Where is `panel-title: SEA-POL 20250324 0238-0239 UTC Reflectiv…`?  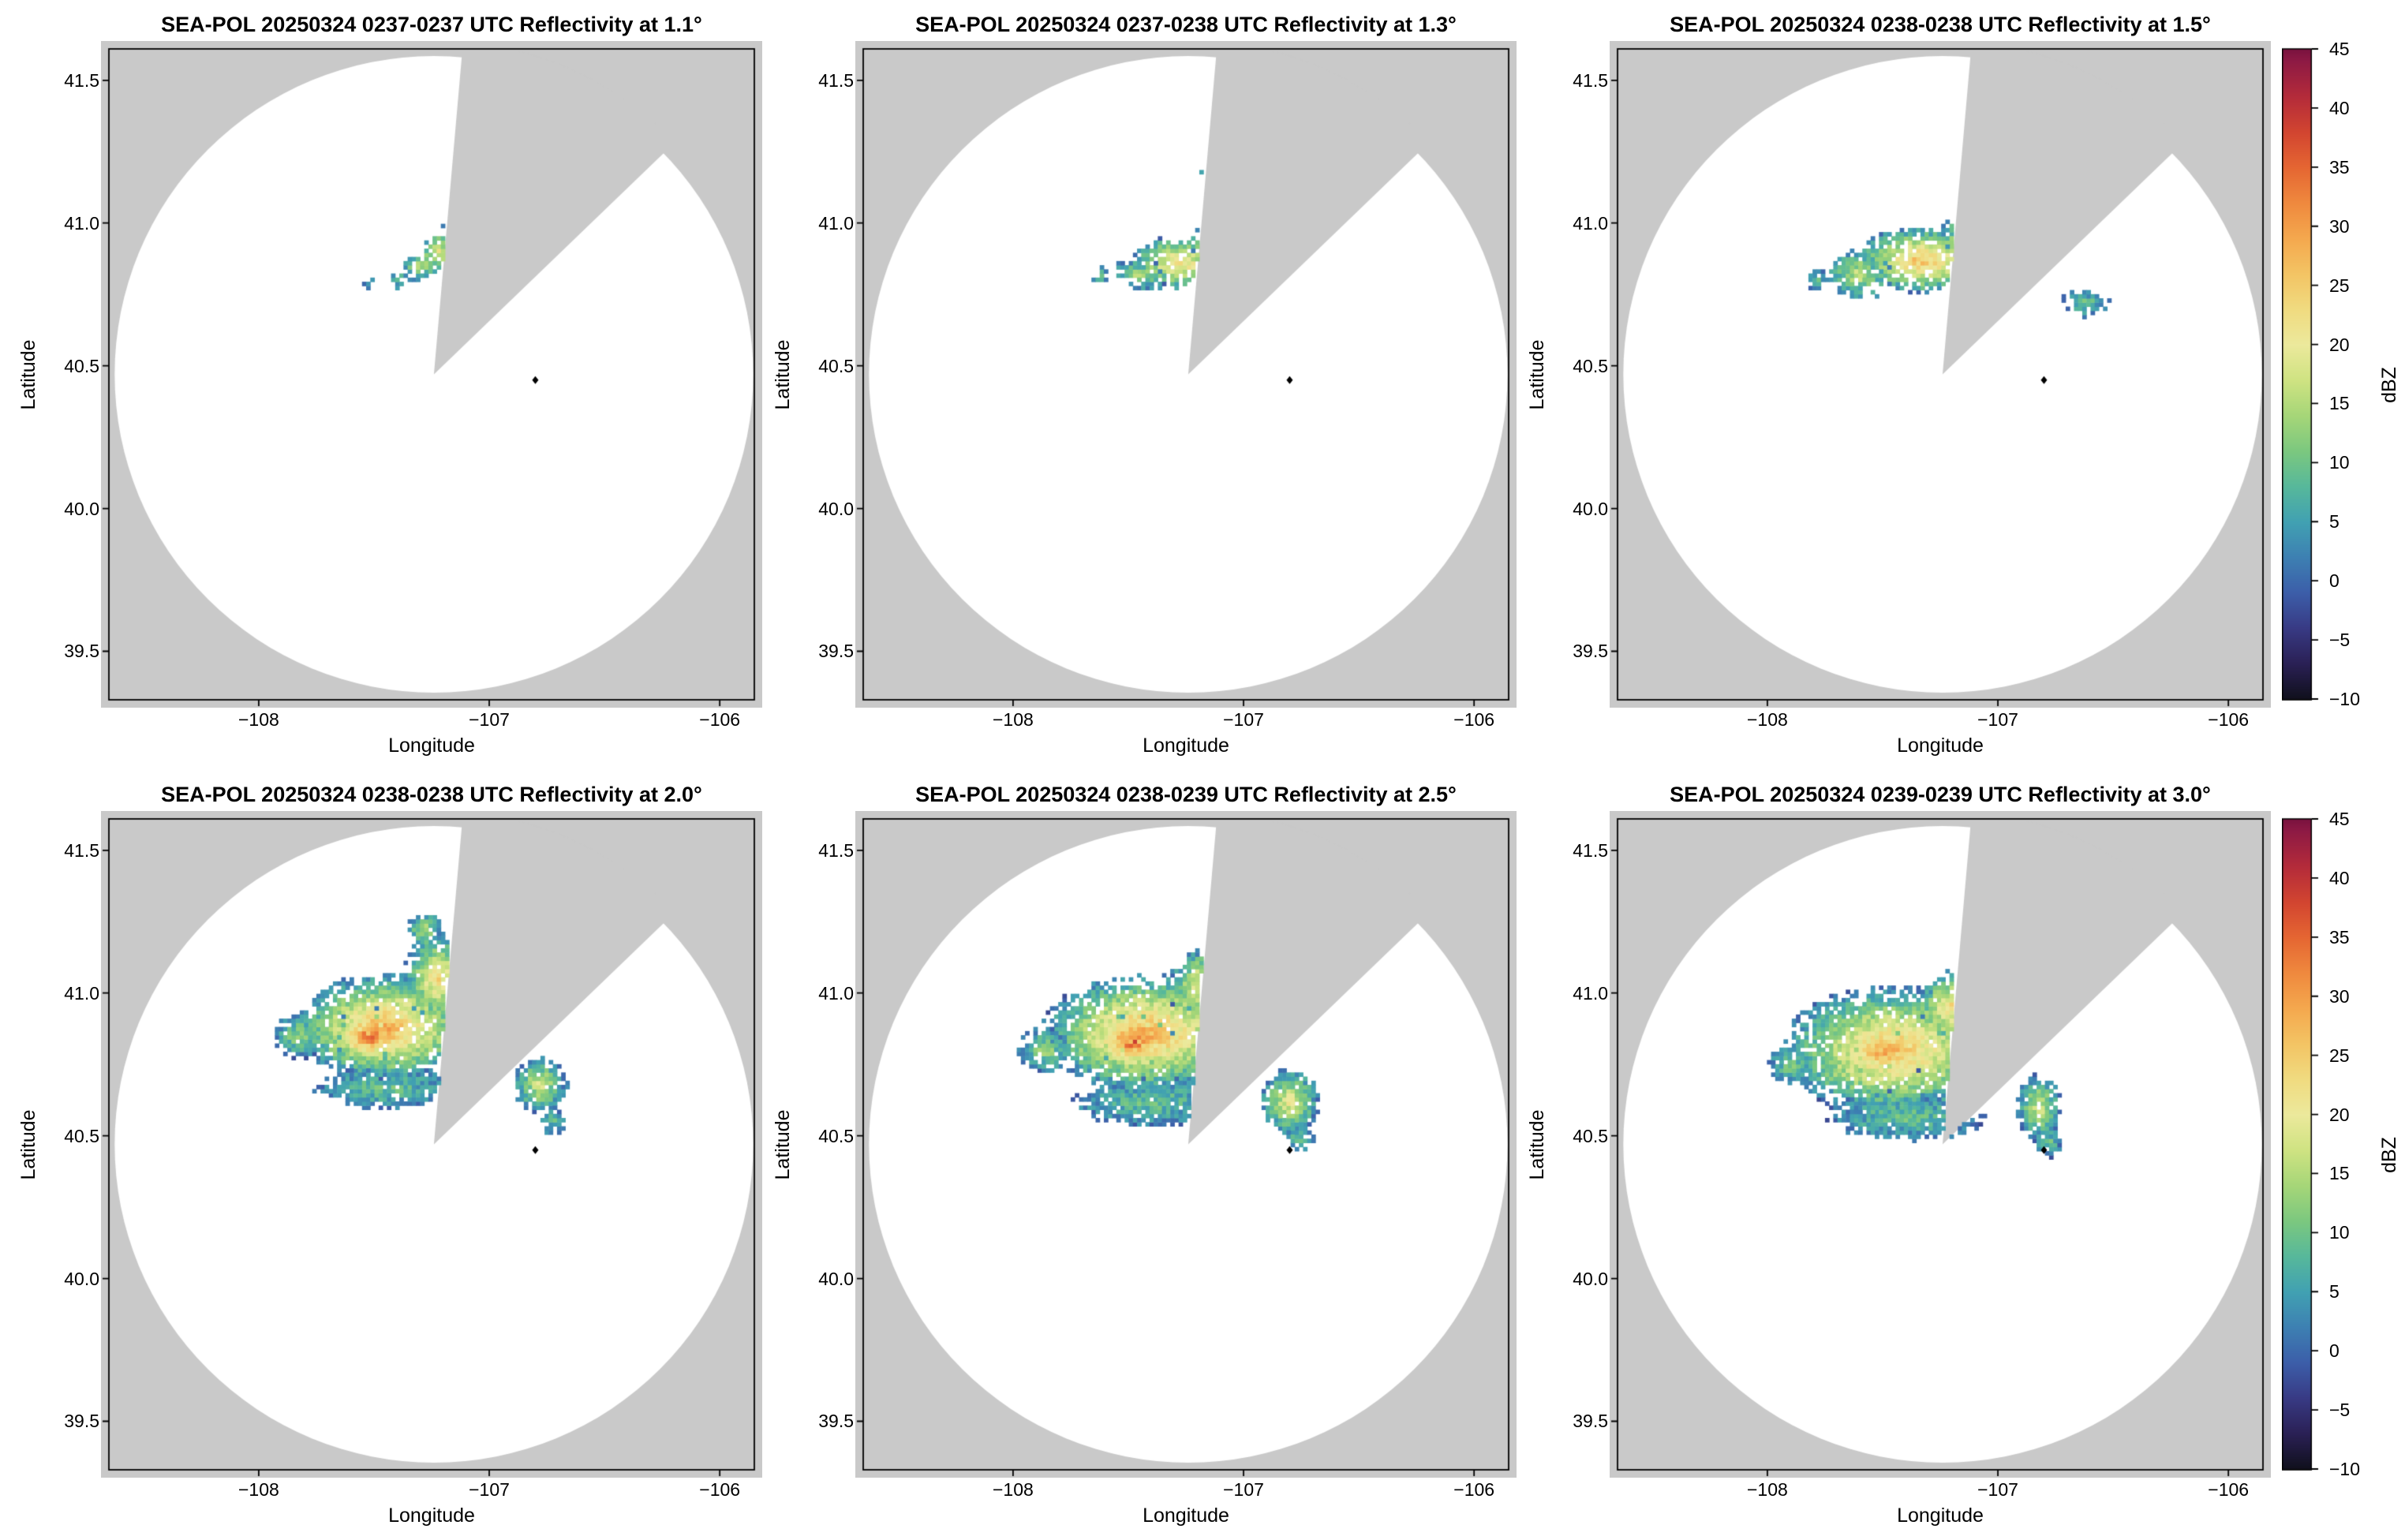 panel-title: SEA-POL 20250324 0238-0239 UTC Reflectiv… is located at coordinates (1186, 794).